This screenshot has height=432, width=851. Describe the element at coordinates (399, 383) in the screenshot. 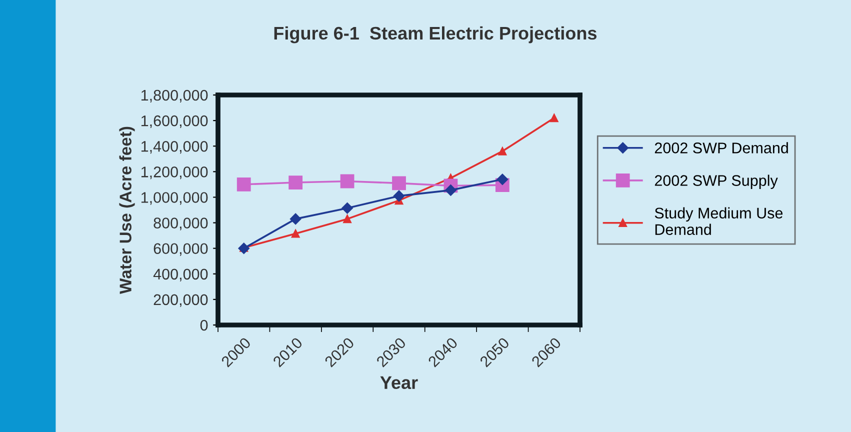

I see `x-axis-title: Year` at that location.